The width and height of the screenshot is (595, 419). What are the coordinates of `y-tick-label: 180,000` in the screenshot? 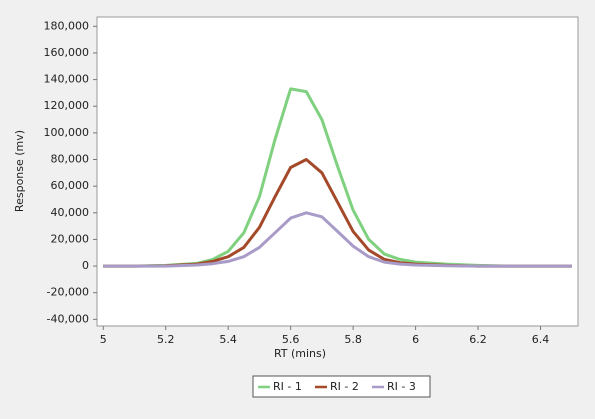 It's located at (67, 25).